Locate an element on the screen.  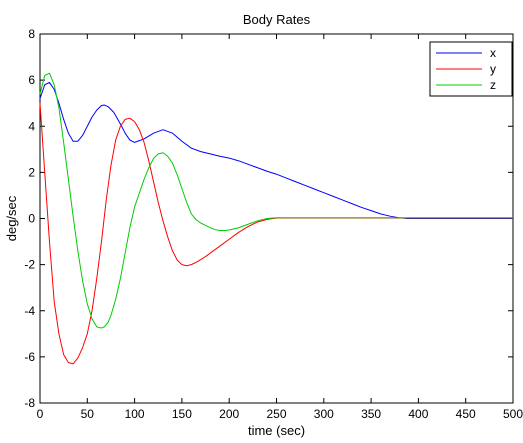
x-tick-label: 50 is located at coordinates (88, 414).